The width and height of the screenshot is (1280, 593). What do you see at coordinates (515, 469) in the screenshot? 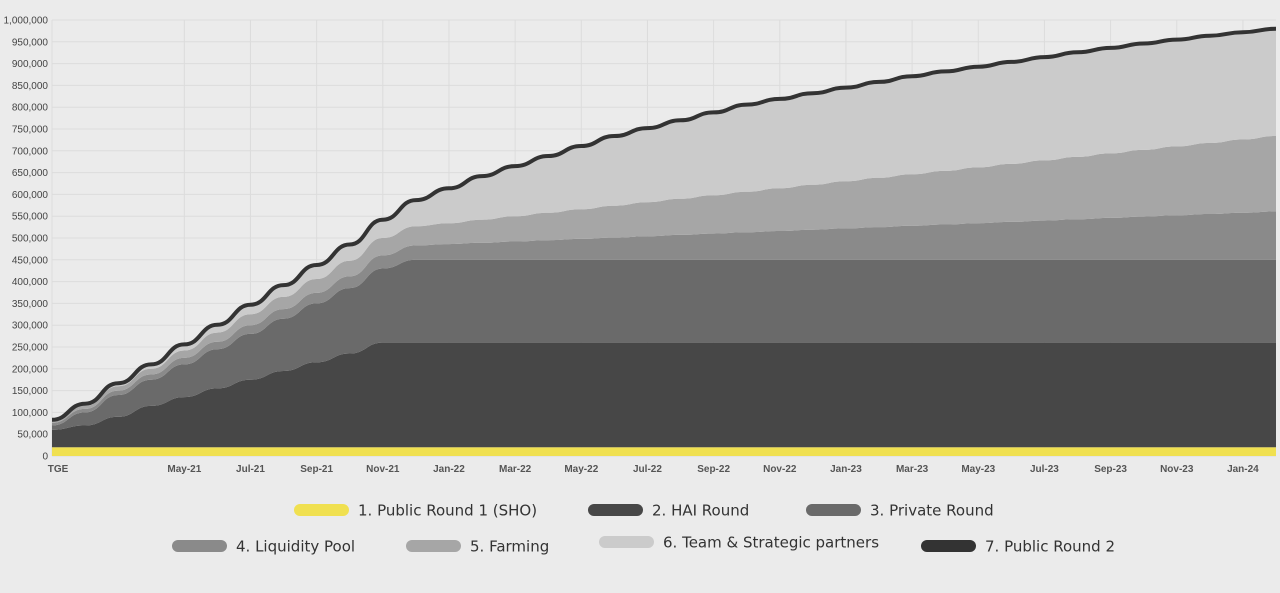
I see `x-tick-label: Mar-22` at bounding box center [515, 469].